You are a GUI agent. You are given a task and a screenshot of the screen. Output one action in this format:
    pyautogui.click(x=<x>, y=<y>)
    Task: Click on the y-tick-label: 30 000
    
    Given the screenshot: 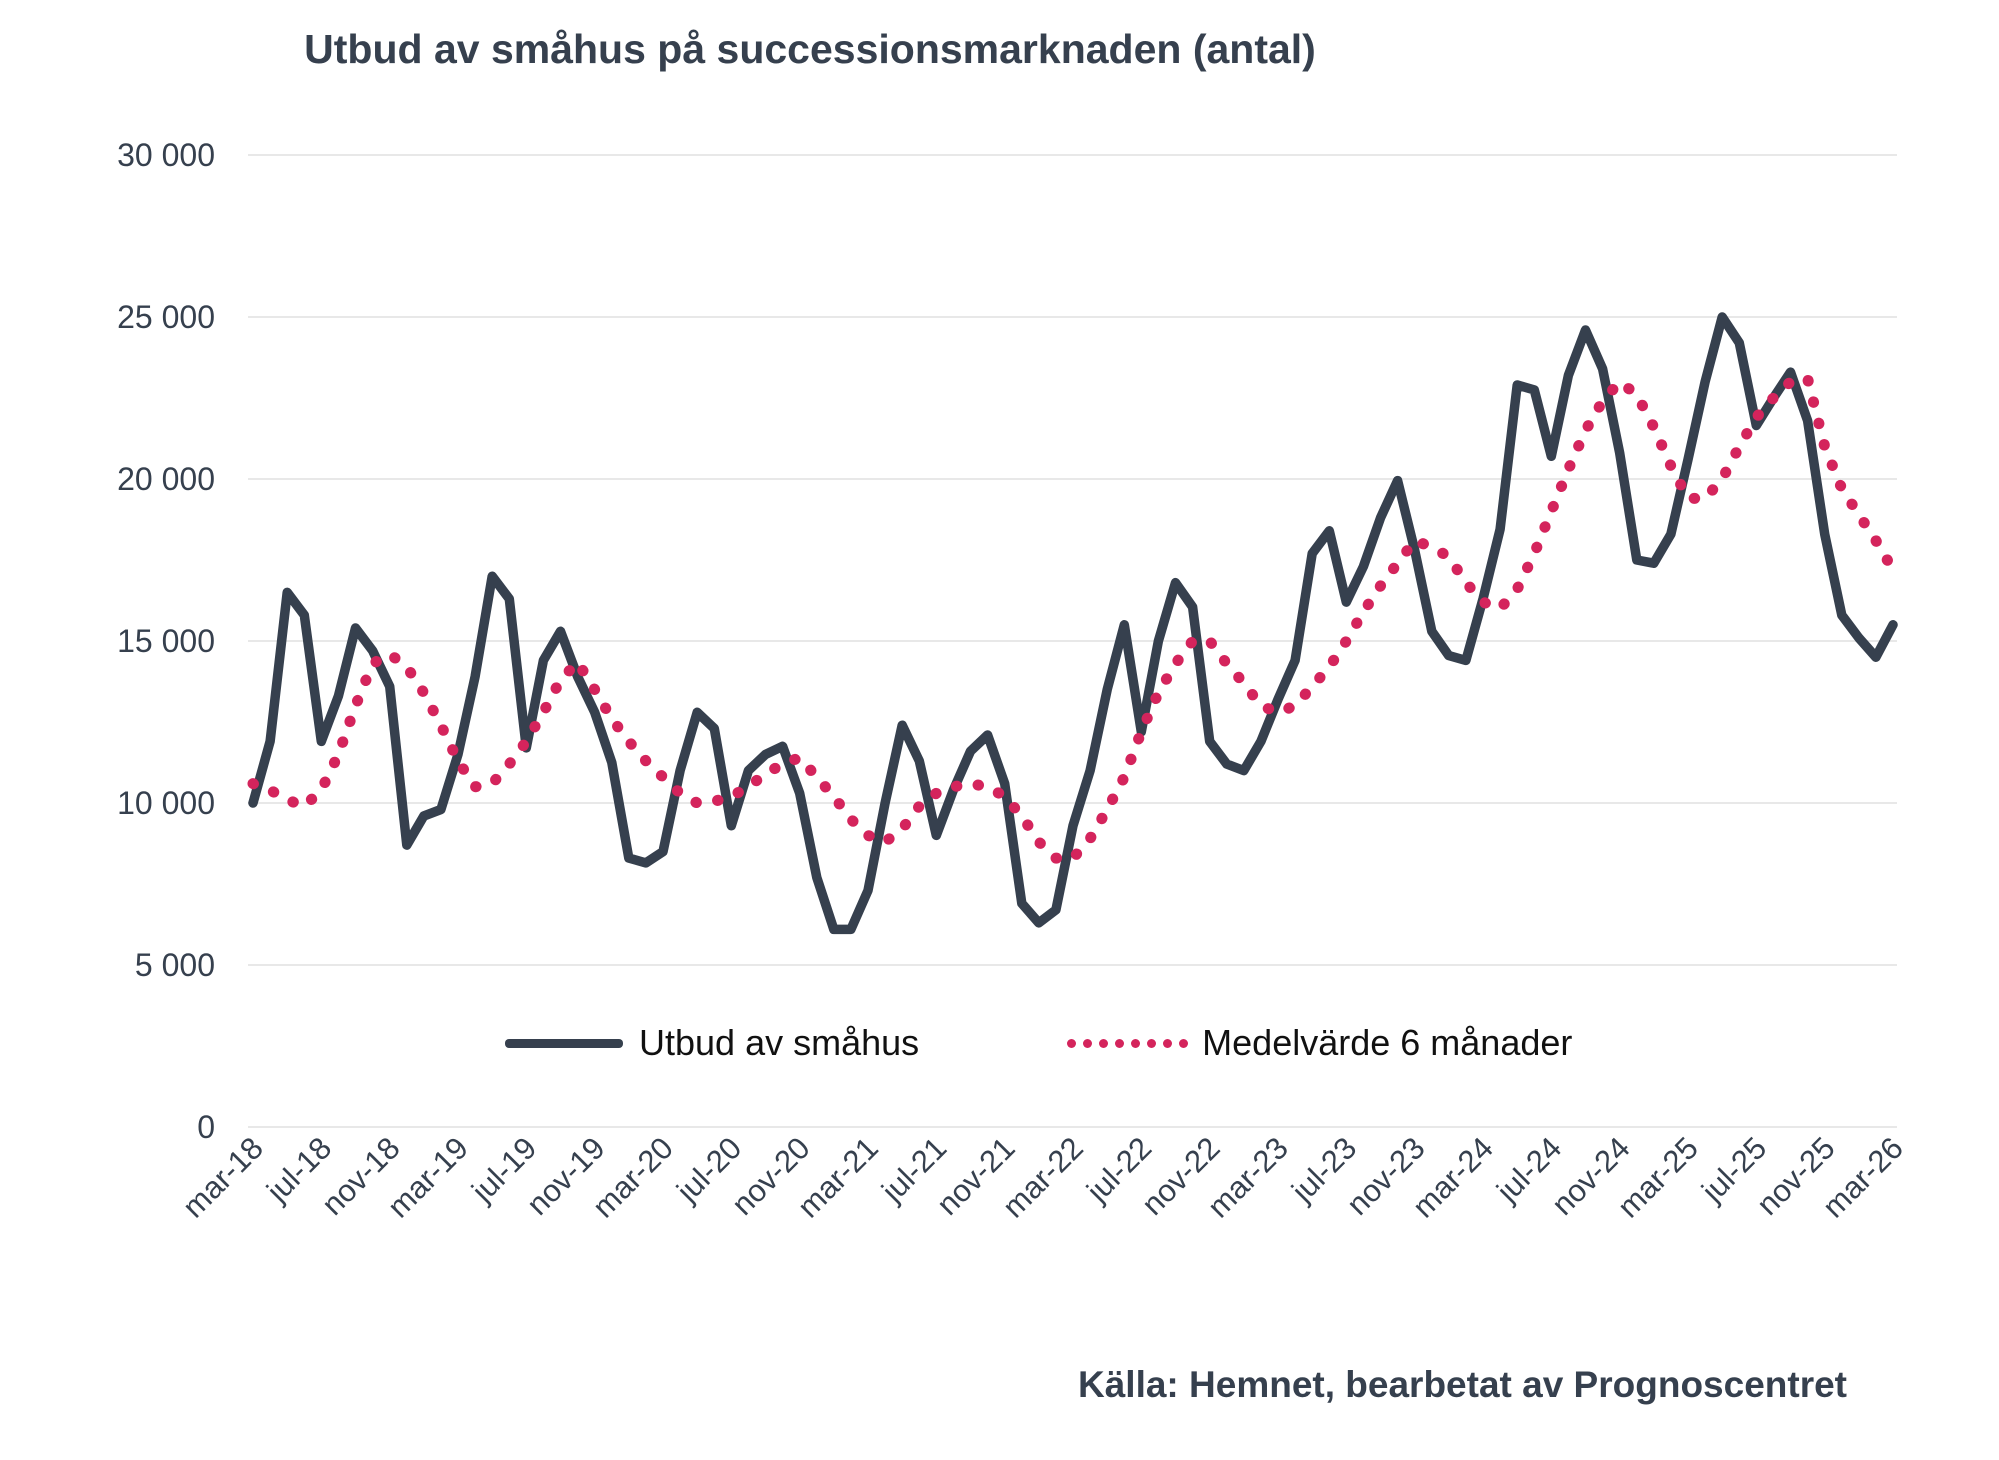 What is the action you would take?
    pyautogui.click(x=166, y=155)
    